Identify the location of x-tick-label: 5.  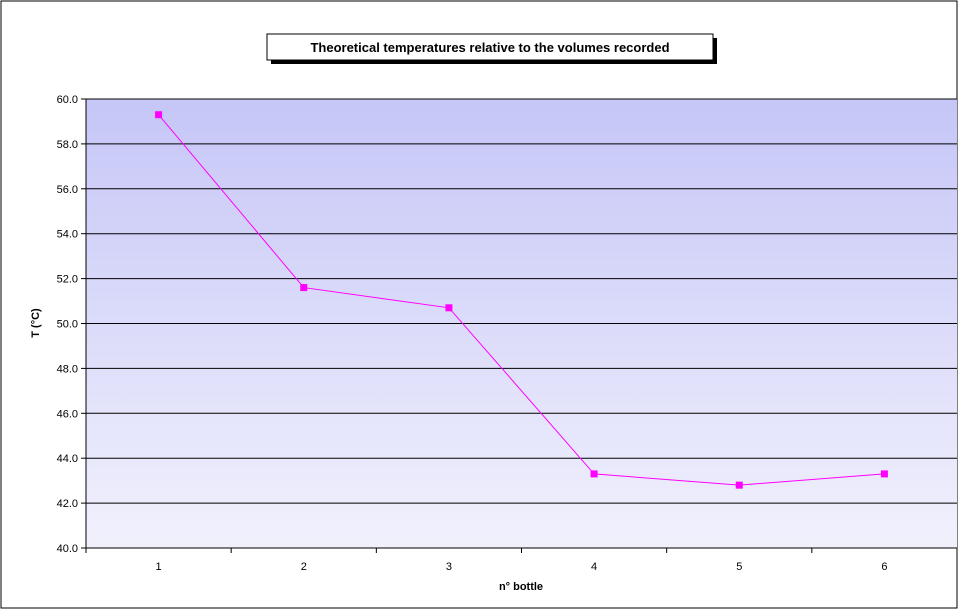
(739, 567).